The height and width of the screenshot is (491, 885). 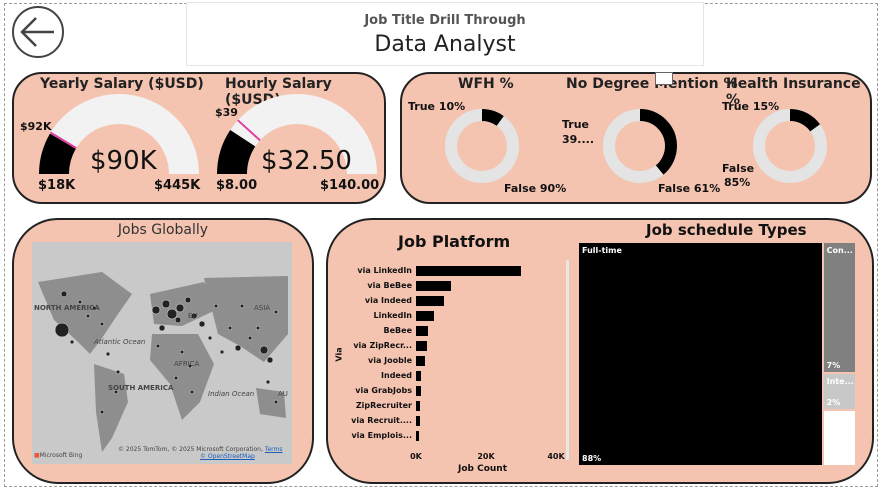 What do you see at coordinates (700, 354) in the screenshot?
I see `treemap-cell-0: Full-time 88%` at bounding box center [700, 354].